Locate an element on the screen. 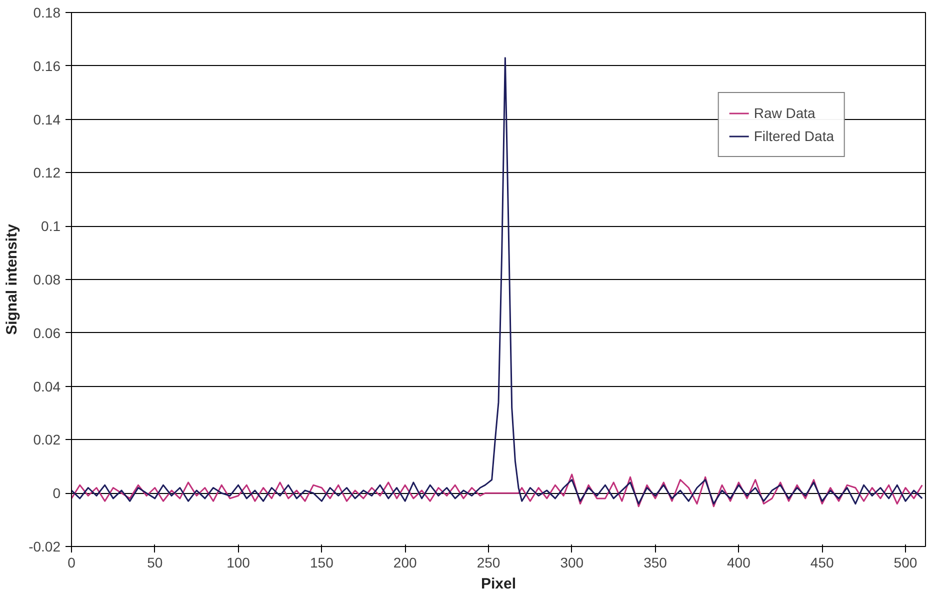 The image size is (941, 599). line-series is located at coordinates (497, 491).